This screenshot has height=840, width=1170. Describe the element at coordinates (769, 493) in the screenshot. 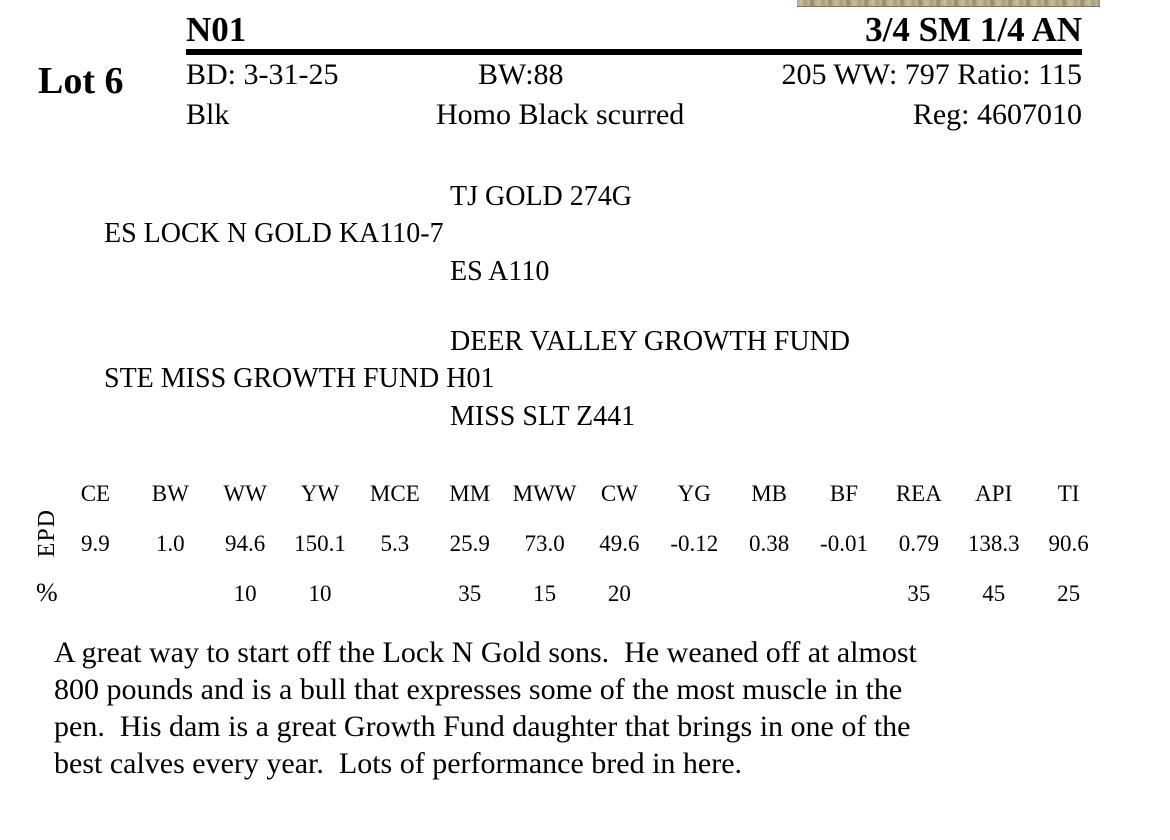

I see `epd-header: MB` at that location.